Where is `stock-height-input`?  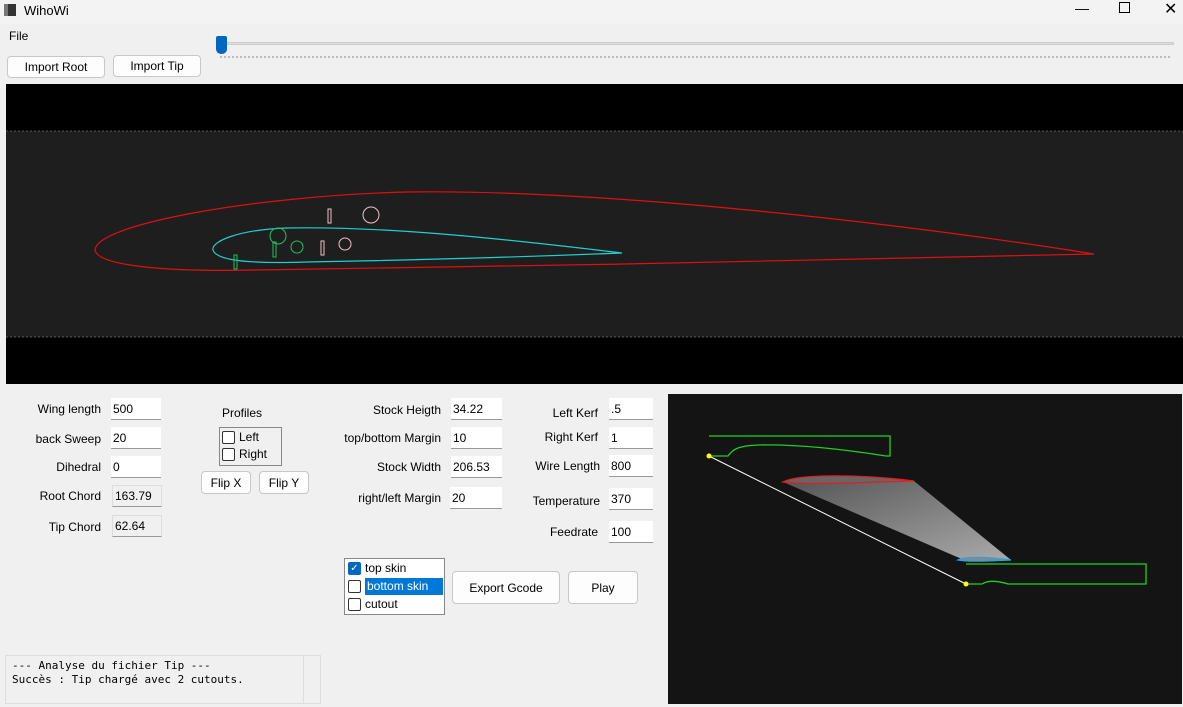
stock-height-input is located at coordinates (476, 409).